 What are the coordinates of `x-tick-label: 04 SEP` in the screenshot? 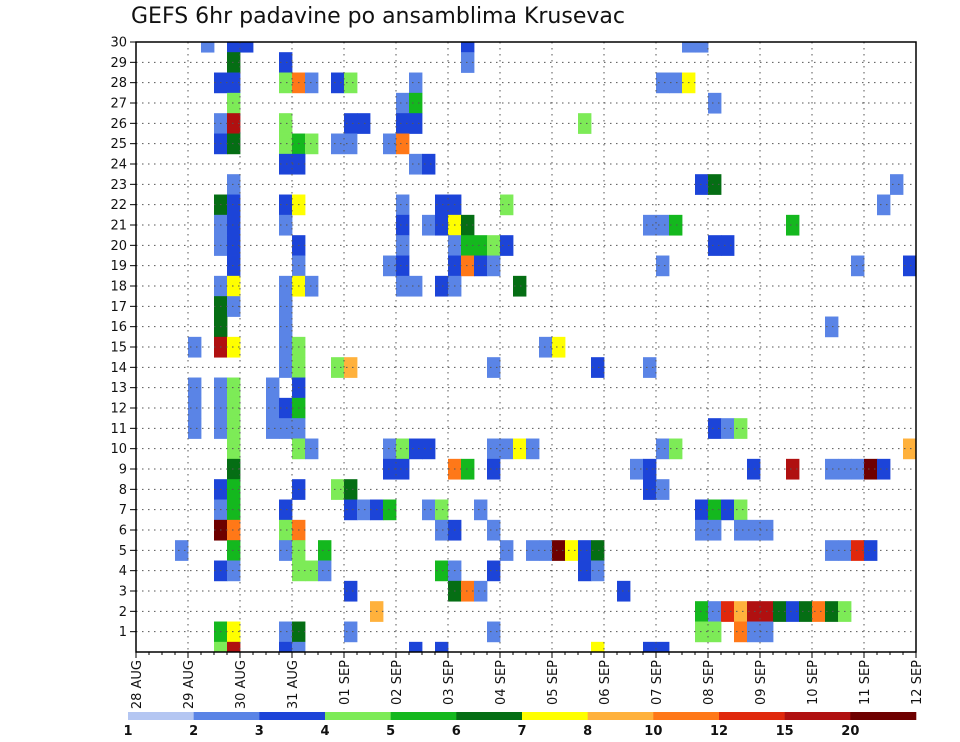 It's located at (501, 682).